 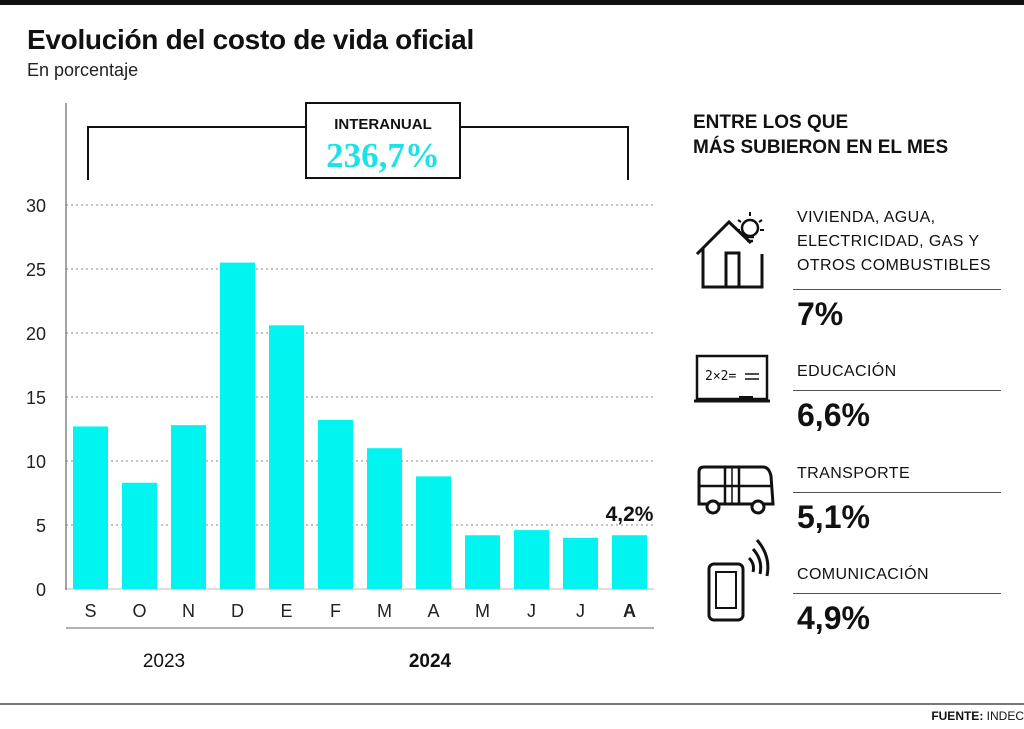 What do you see at coordinates (188, 611) in the screenshot?
I see `x-tick-label: N` at bounding box center [188, 611].